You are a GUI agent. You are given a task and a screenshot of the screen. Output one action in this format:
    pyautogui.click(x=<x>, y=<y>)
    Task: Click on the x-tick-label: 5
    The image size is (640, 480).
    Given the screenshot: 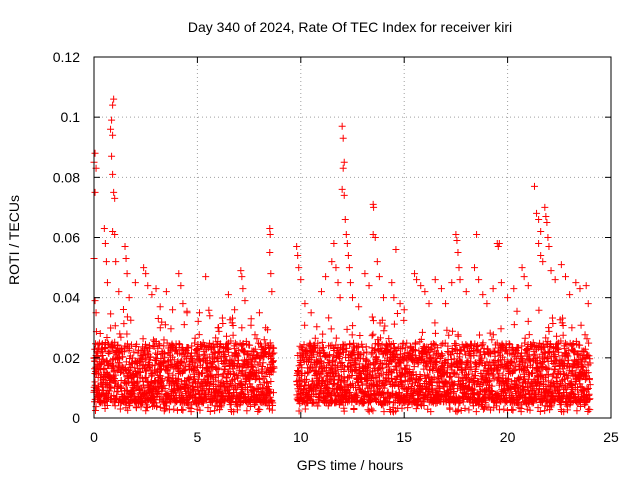 What is the action you would take?
    pyautogui.click(x=198, y=437)
    